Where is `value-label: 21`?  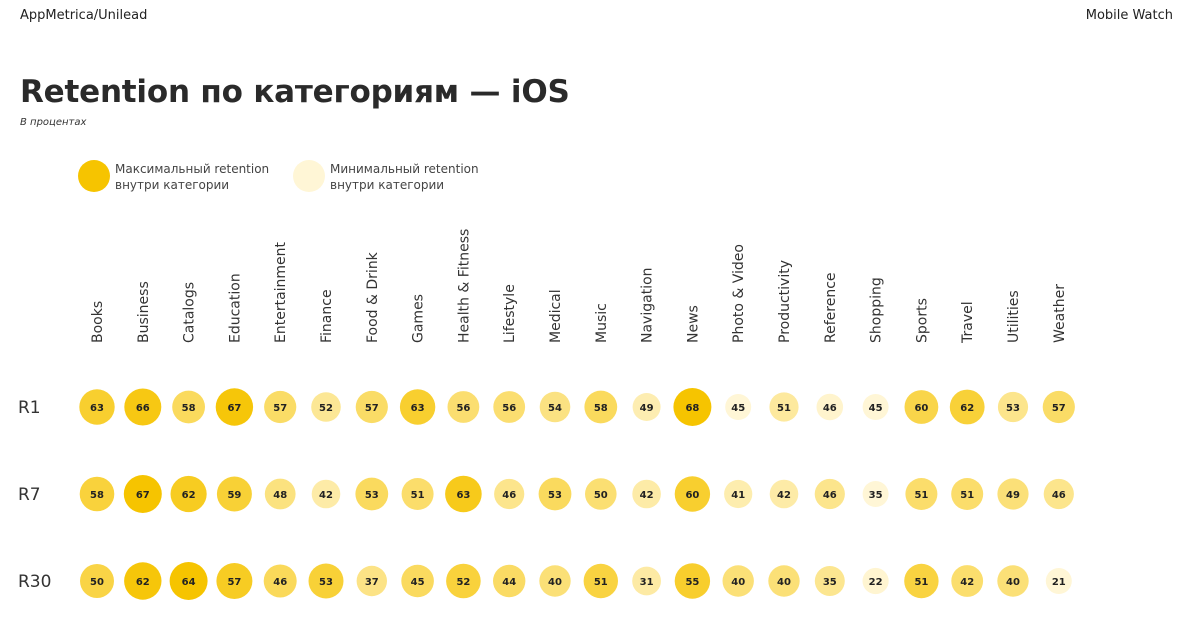
value-label: 21 is located at coordinates (1059, 582).